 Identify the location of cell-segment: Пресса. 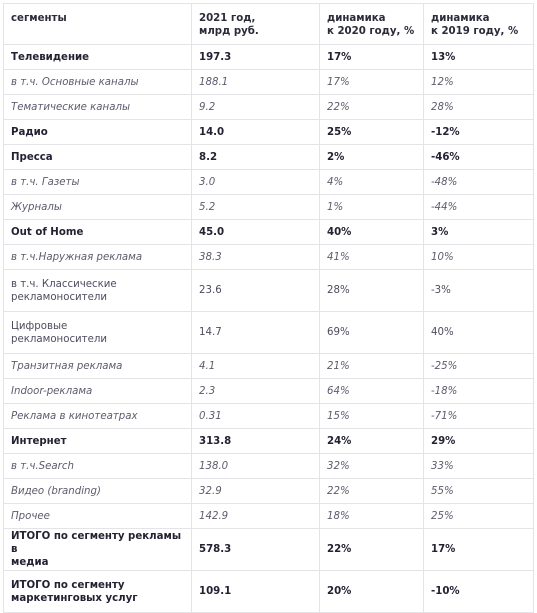
(97, 157).